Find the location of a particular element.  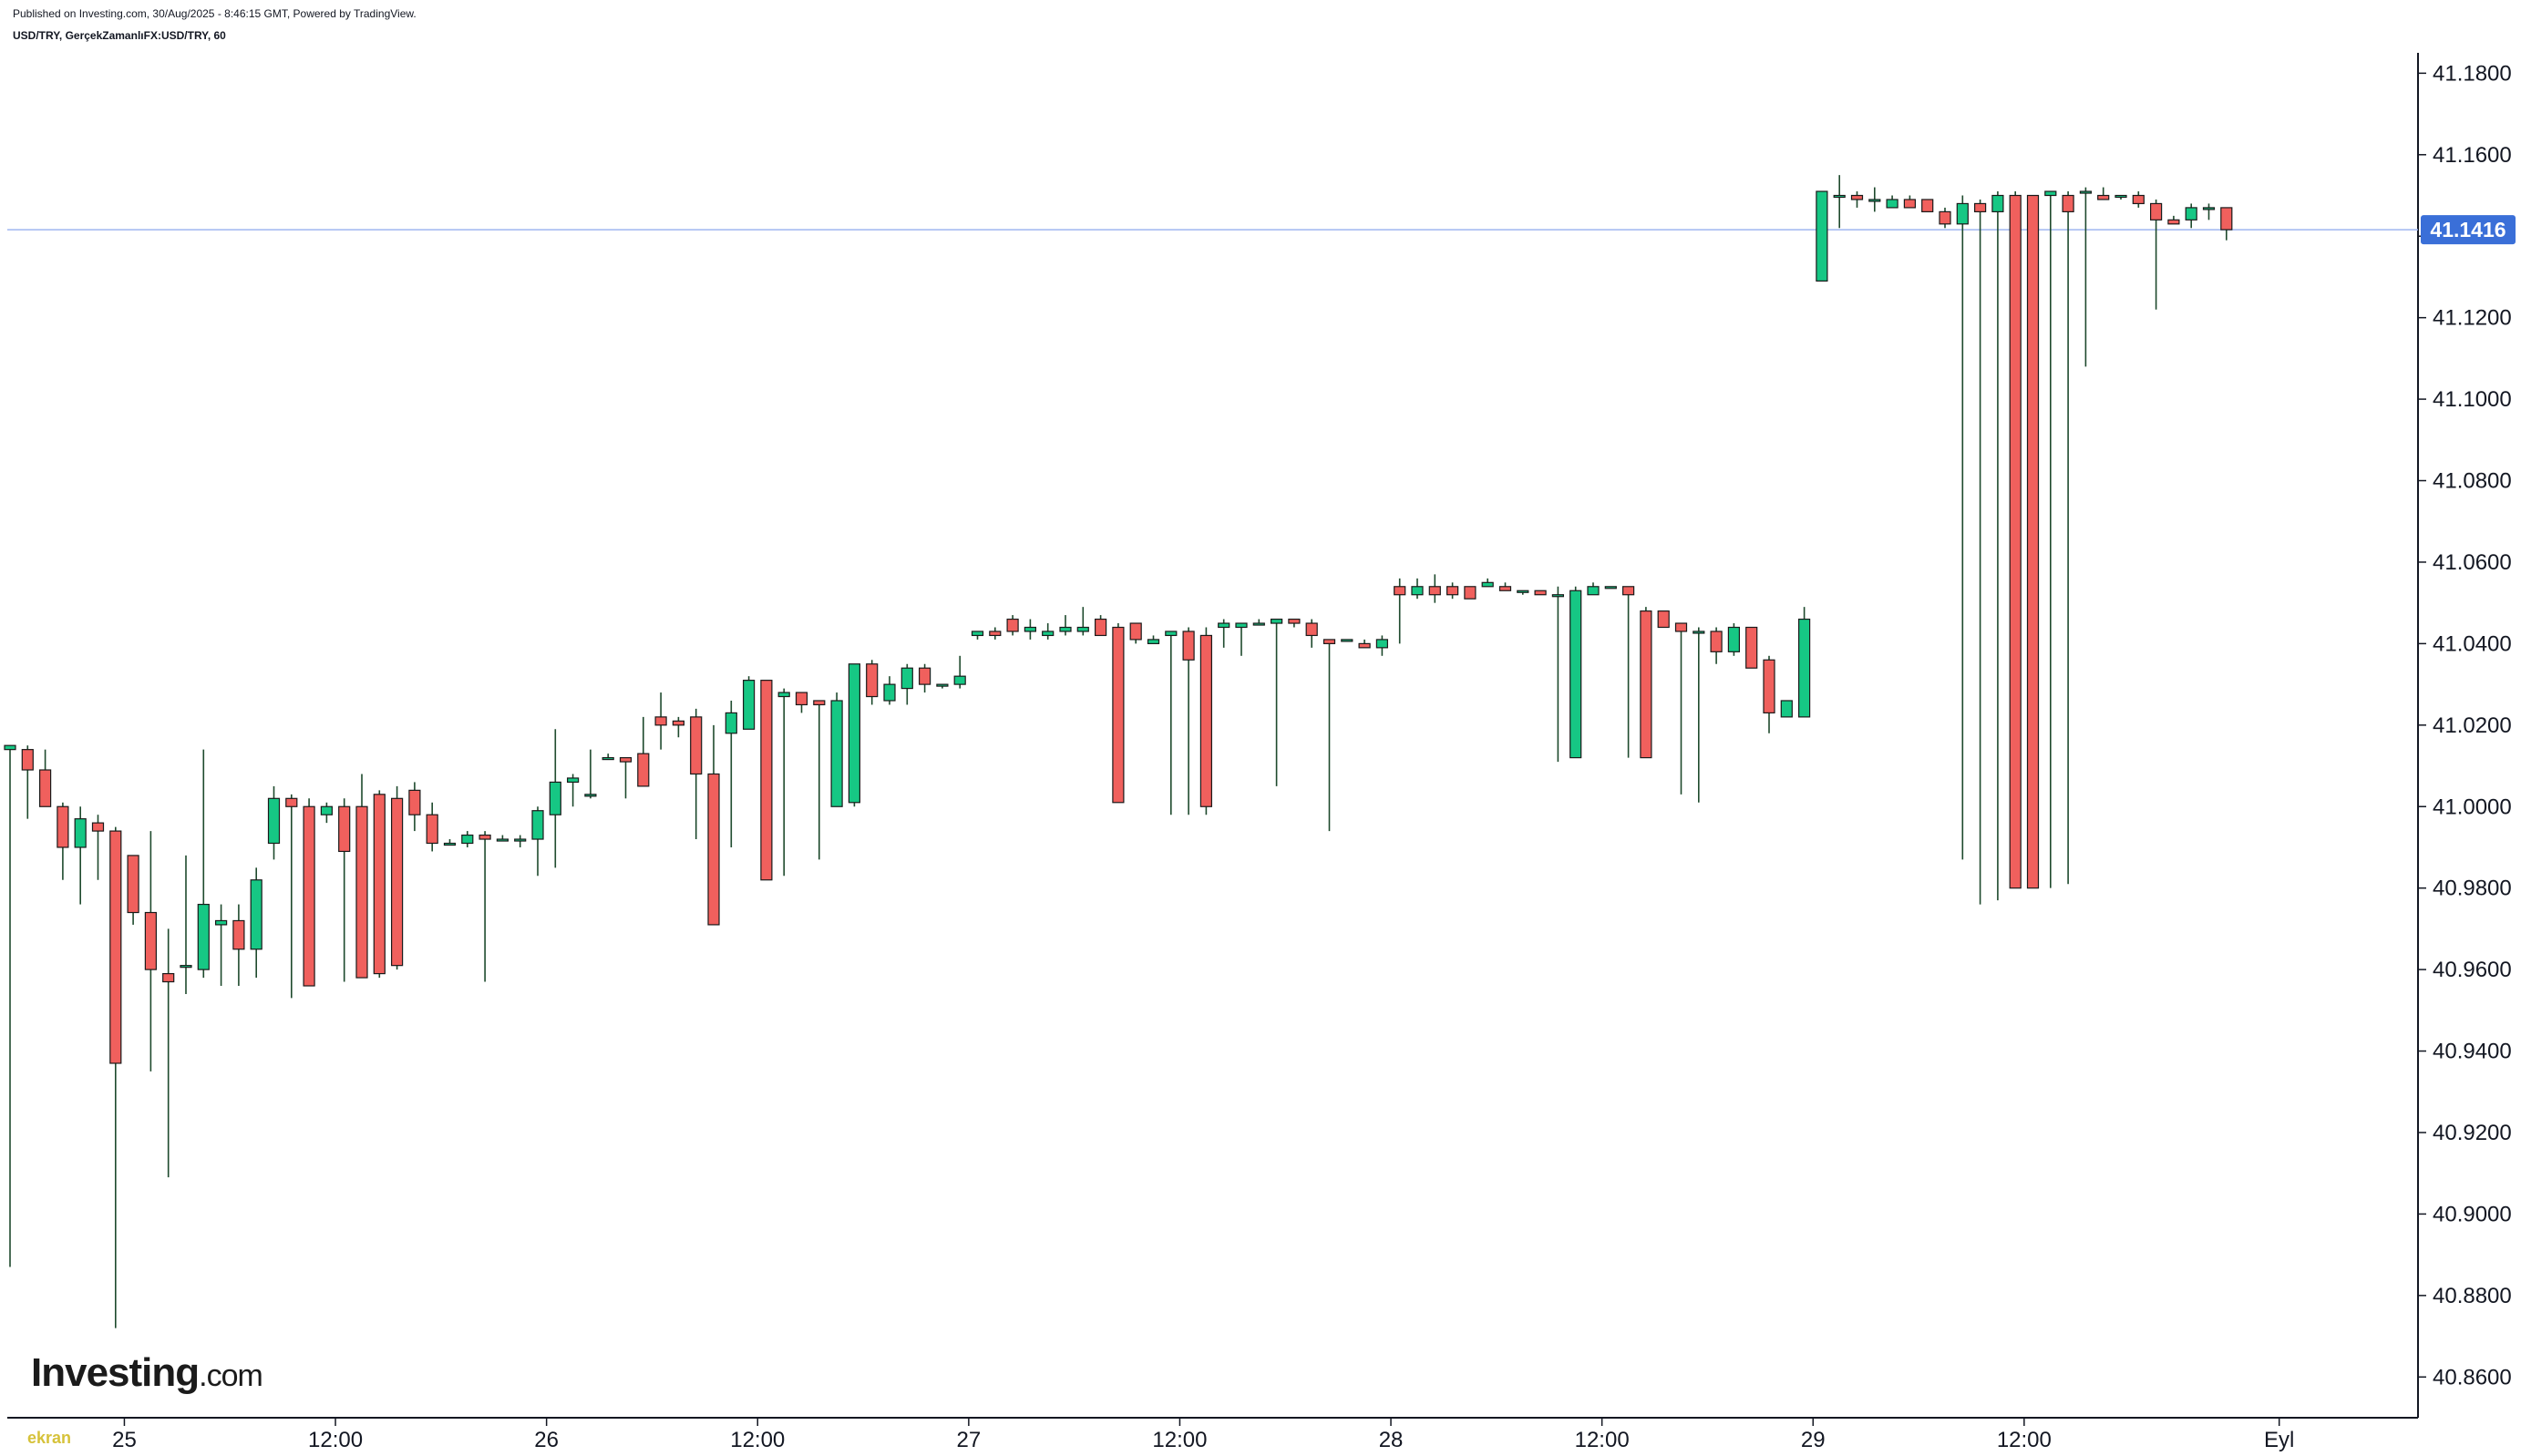

price-tick-label: 40.9800 is located at coordinates (2472, 889).